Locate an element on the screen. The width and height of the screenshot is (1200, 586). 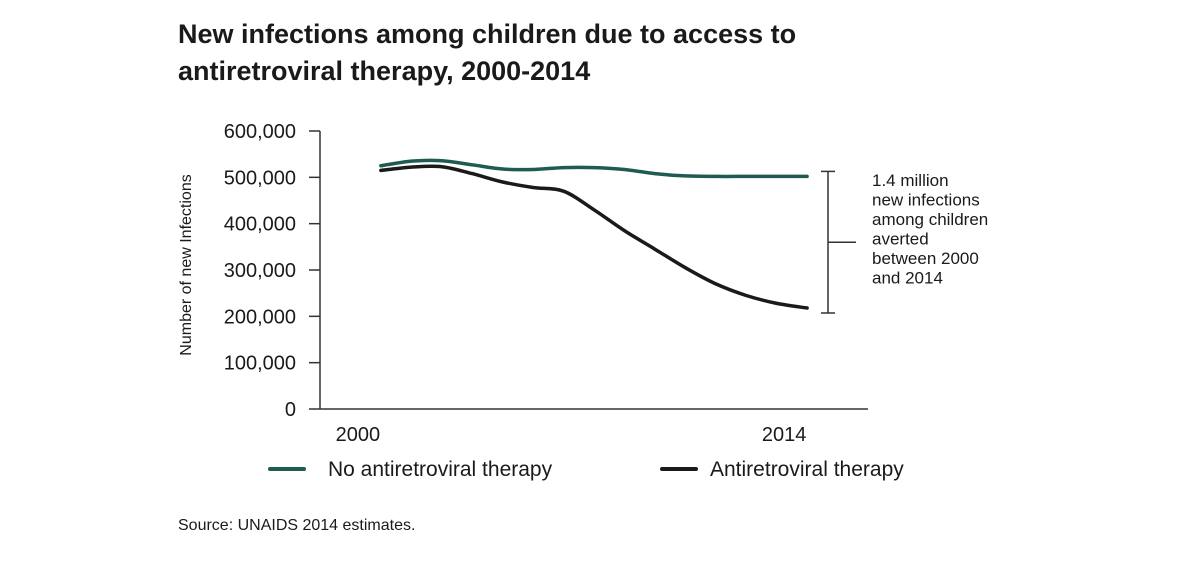
y-tick-label: 0 is located at coordinates (290, 410).